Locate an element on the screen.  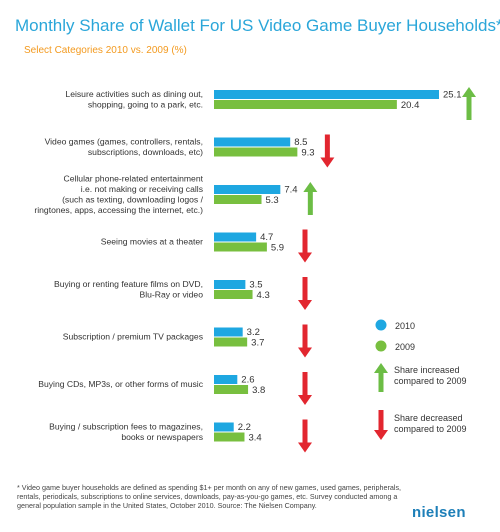
legend-2010-label: 2010 is located at coordinates (405, 326).